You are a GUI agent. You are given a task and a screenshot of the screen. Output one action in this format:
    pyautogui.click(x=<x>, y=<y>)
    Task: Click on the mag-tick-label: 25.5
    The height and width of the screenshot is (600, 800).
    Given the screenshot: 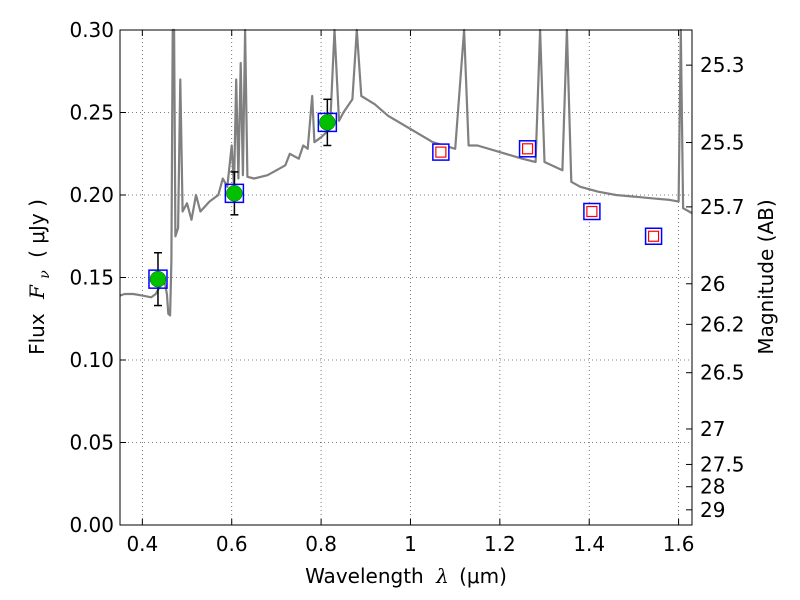 What is the action you would take?
    pyautogui.click(x=722, y=143)
    